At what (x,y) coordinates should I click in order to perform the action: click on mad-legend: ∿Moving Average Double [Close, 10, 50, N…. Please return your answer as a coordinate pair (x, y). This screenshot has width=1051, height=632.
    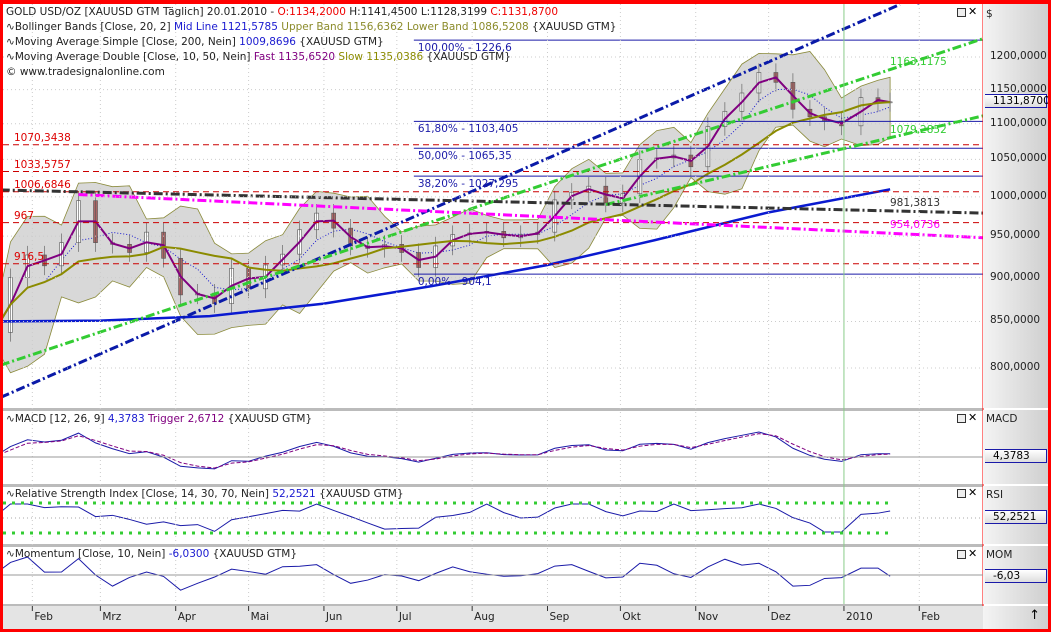
    Looking at the image, I should click on (258, 57).